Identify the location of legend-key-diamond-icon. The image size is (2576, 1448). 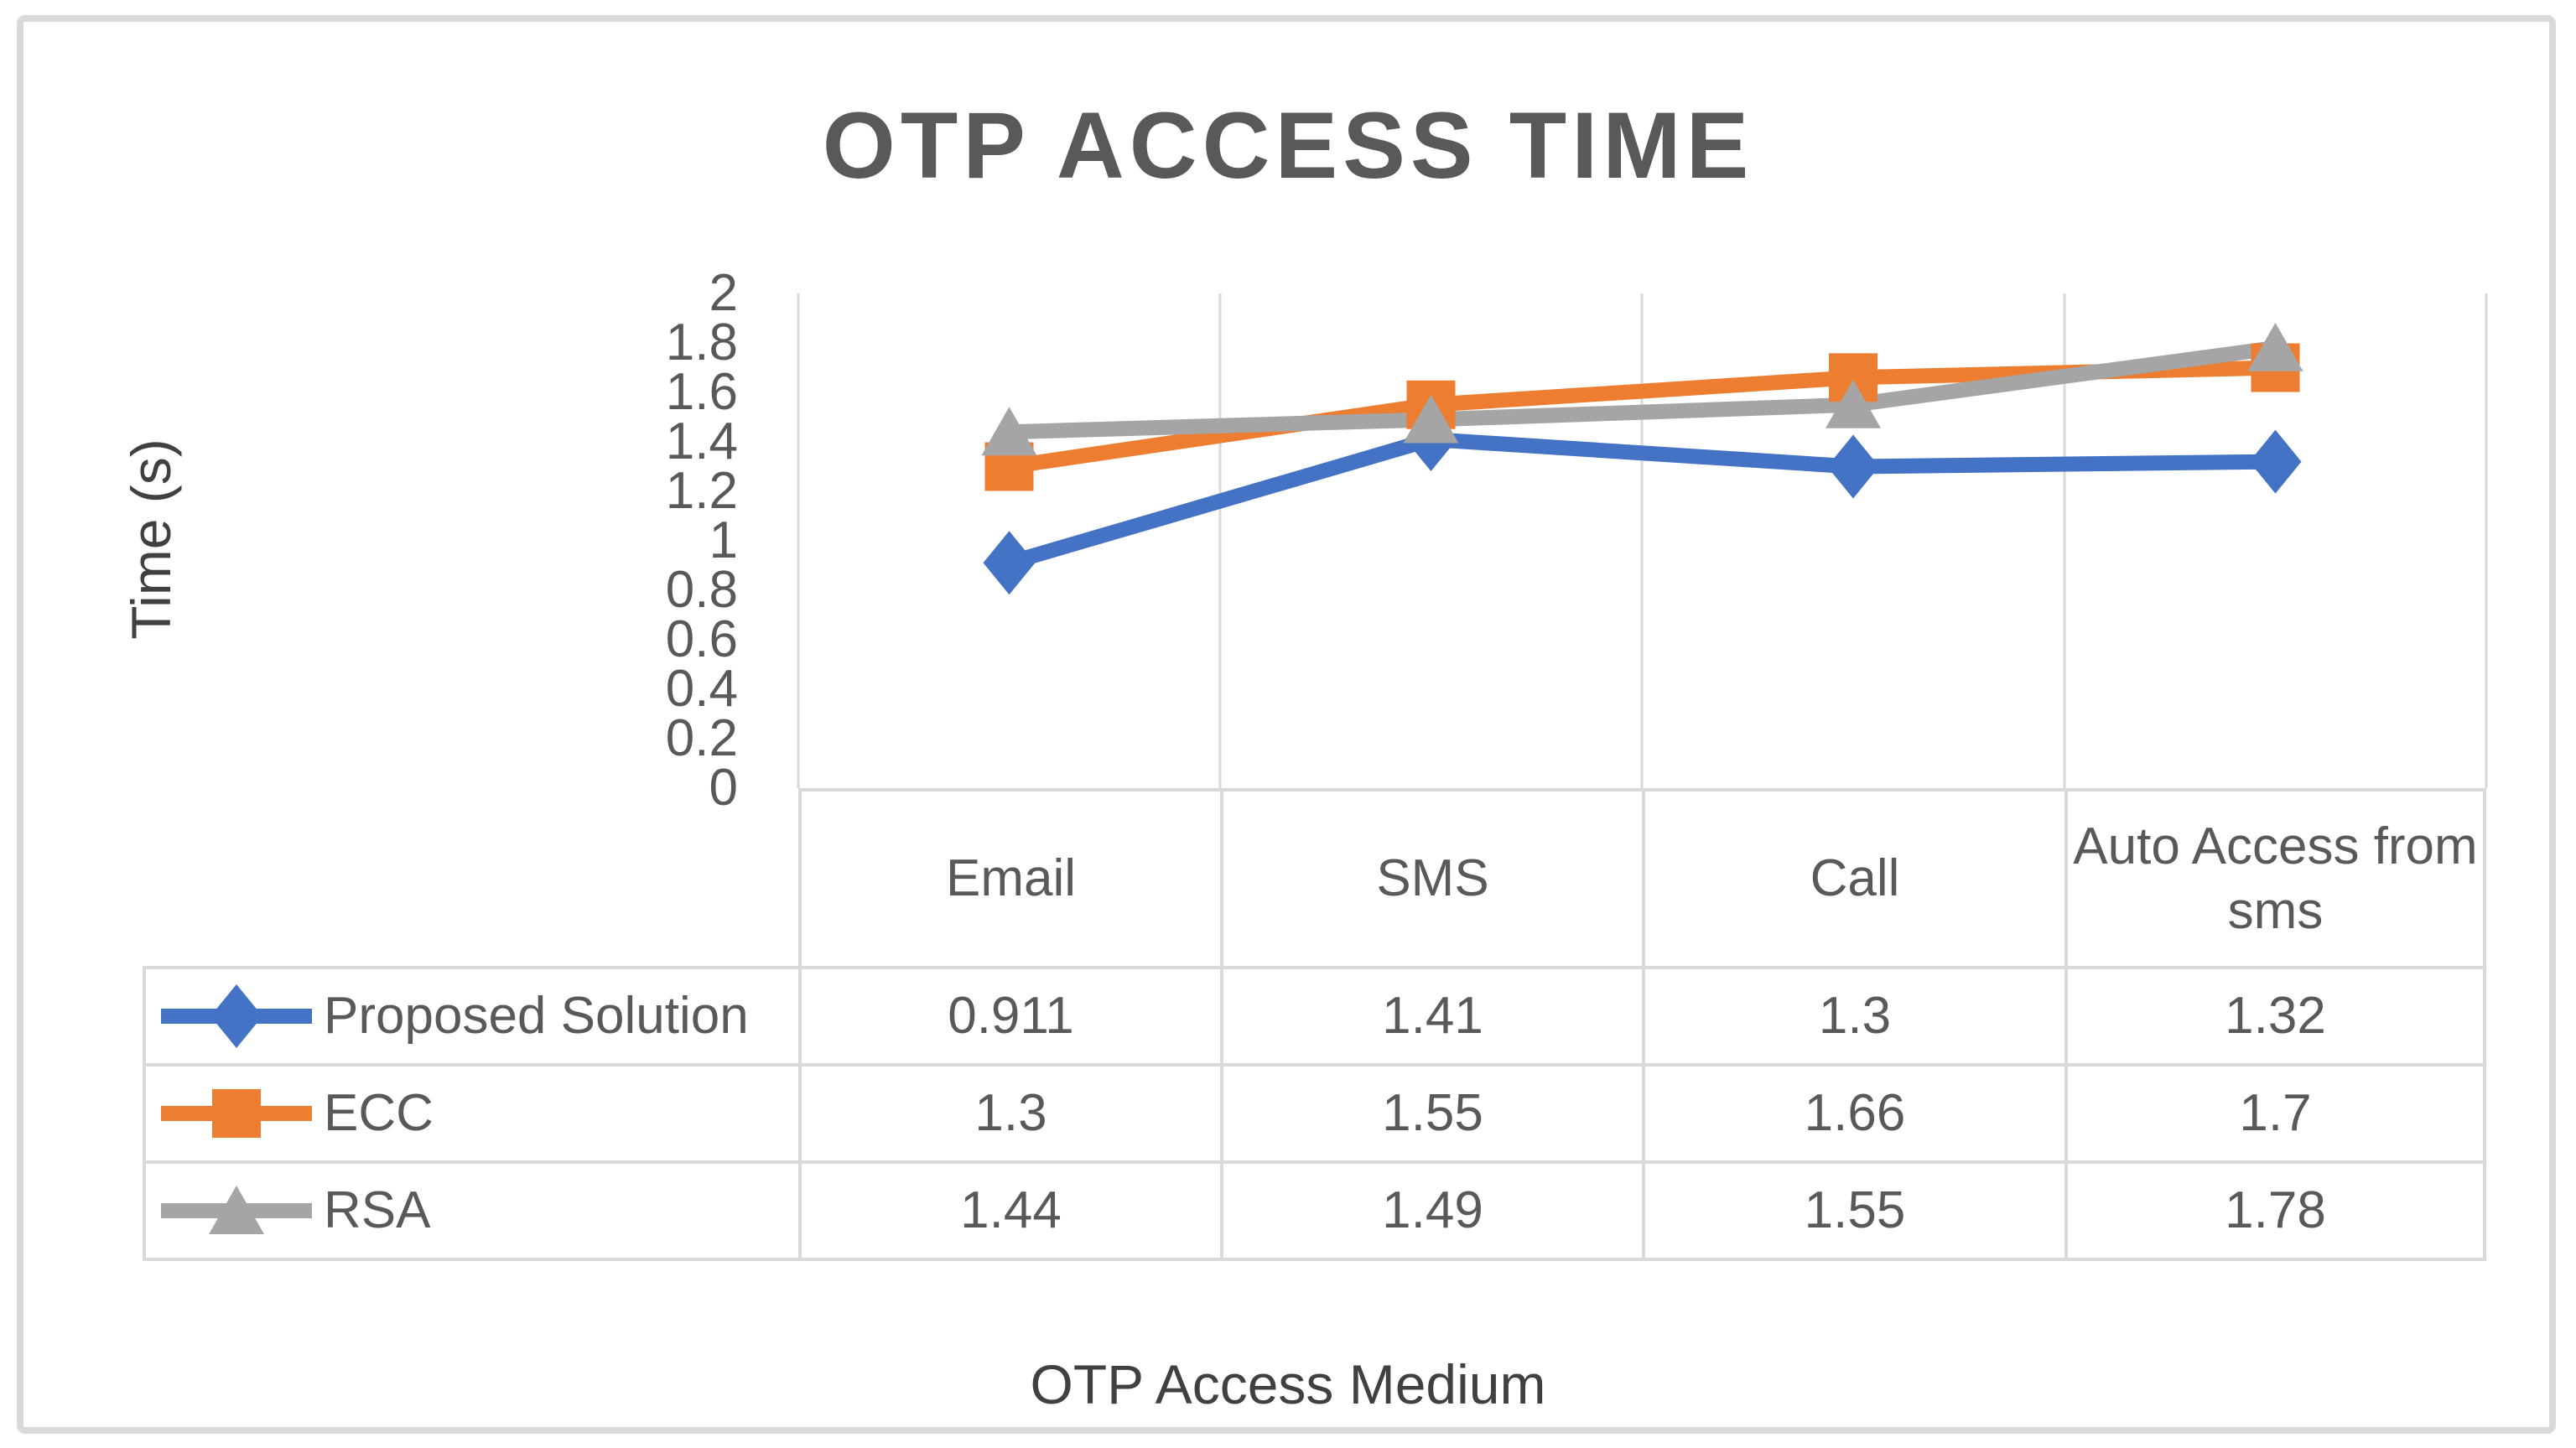
(236, 1016).